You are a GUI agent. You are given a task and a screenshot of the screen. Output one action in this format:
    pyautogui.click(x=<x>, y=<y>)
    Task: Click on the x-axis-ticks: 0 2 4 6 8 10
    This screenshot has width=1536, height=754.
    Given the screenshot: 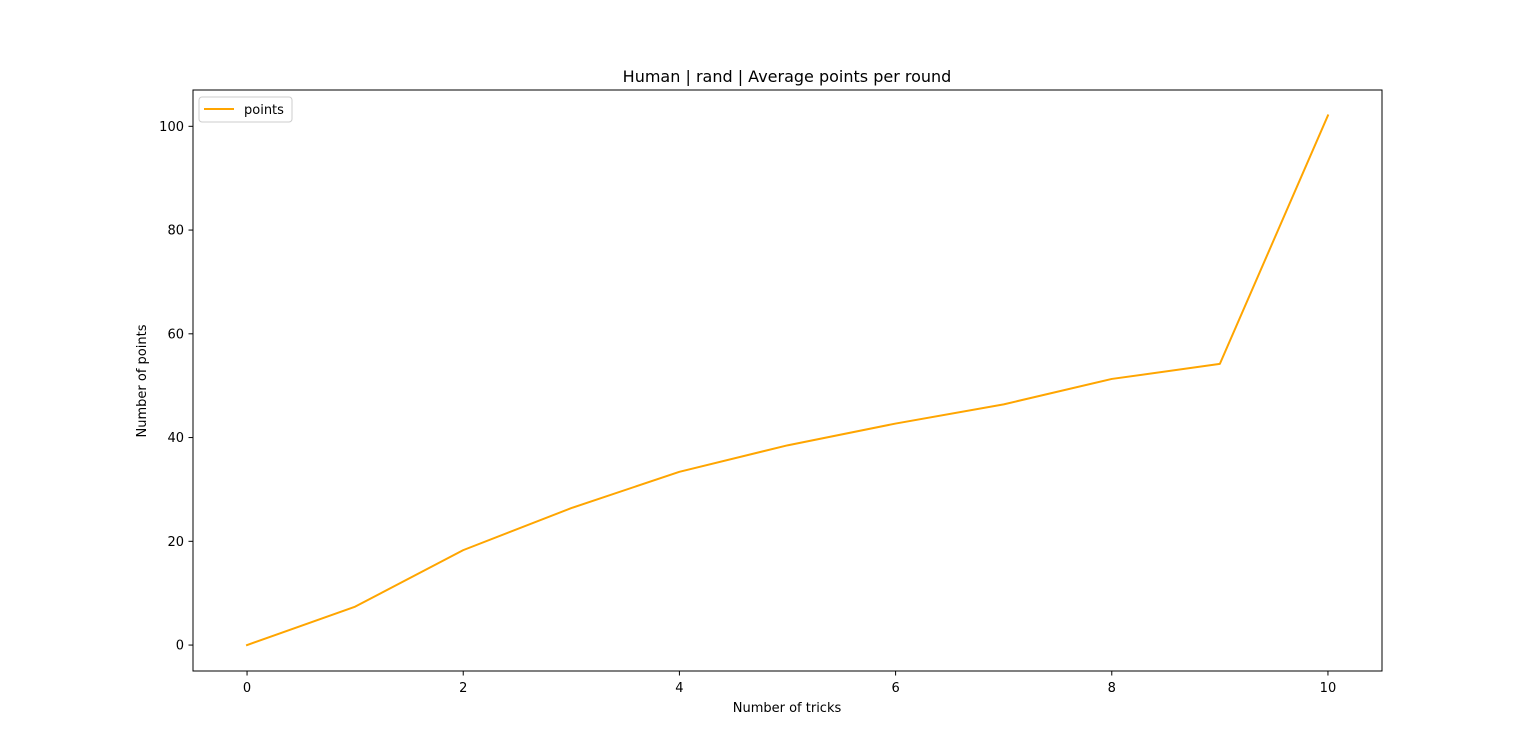 What is the action you would take?
    pyautogui.click(x=789, y=683)
    